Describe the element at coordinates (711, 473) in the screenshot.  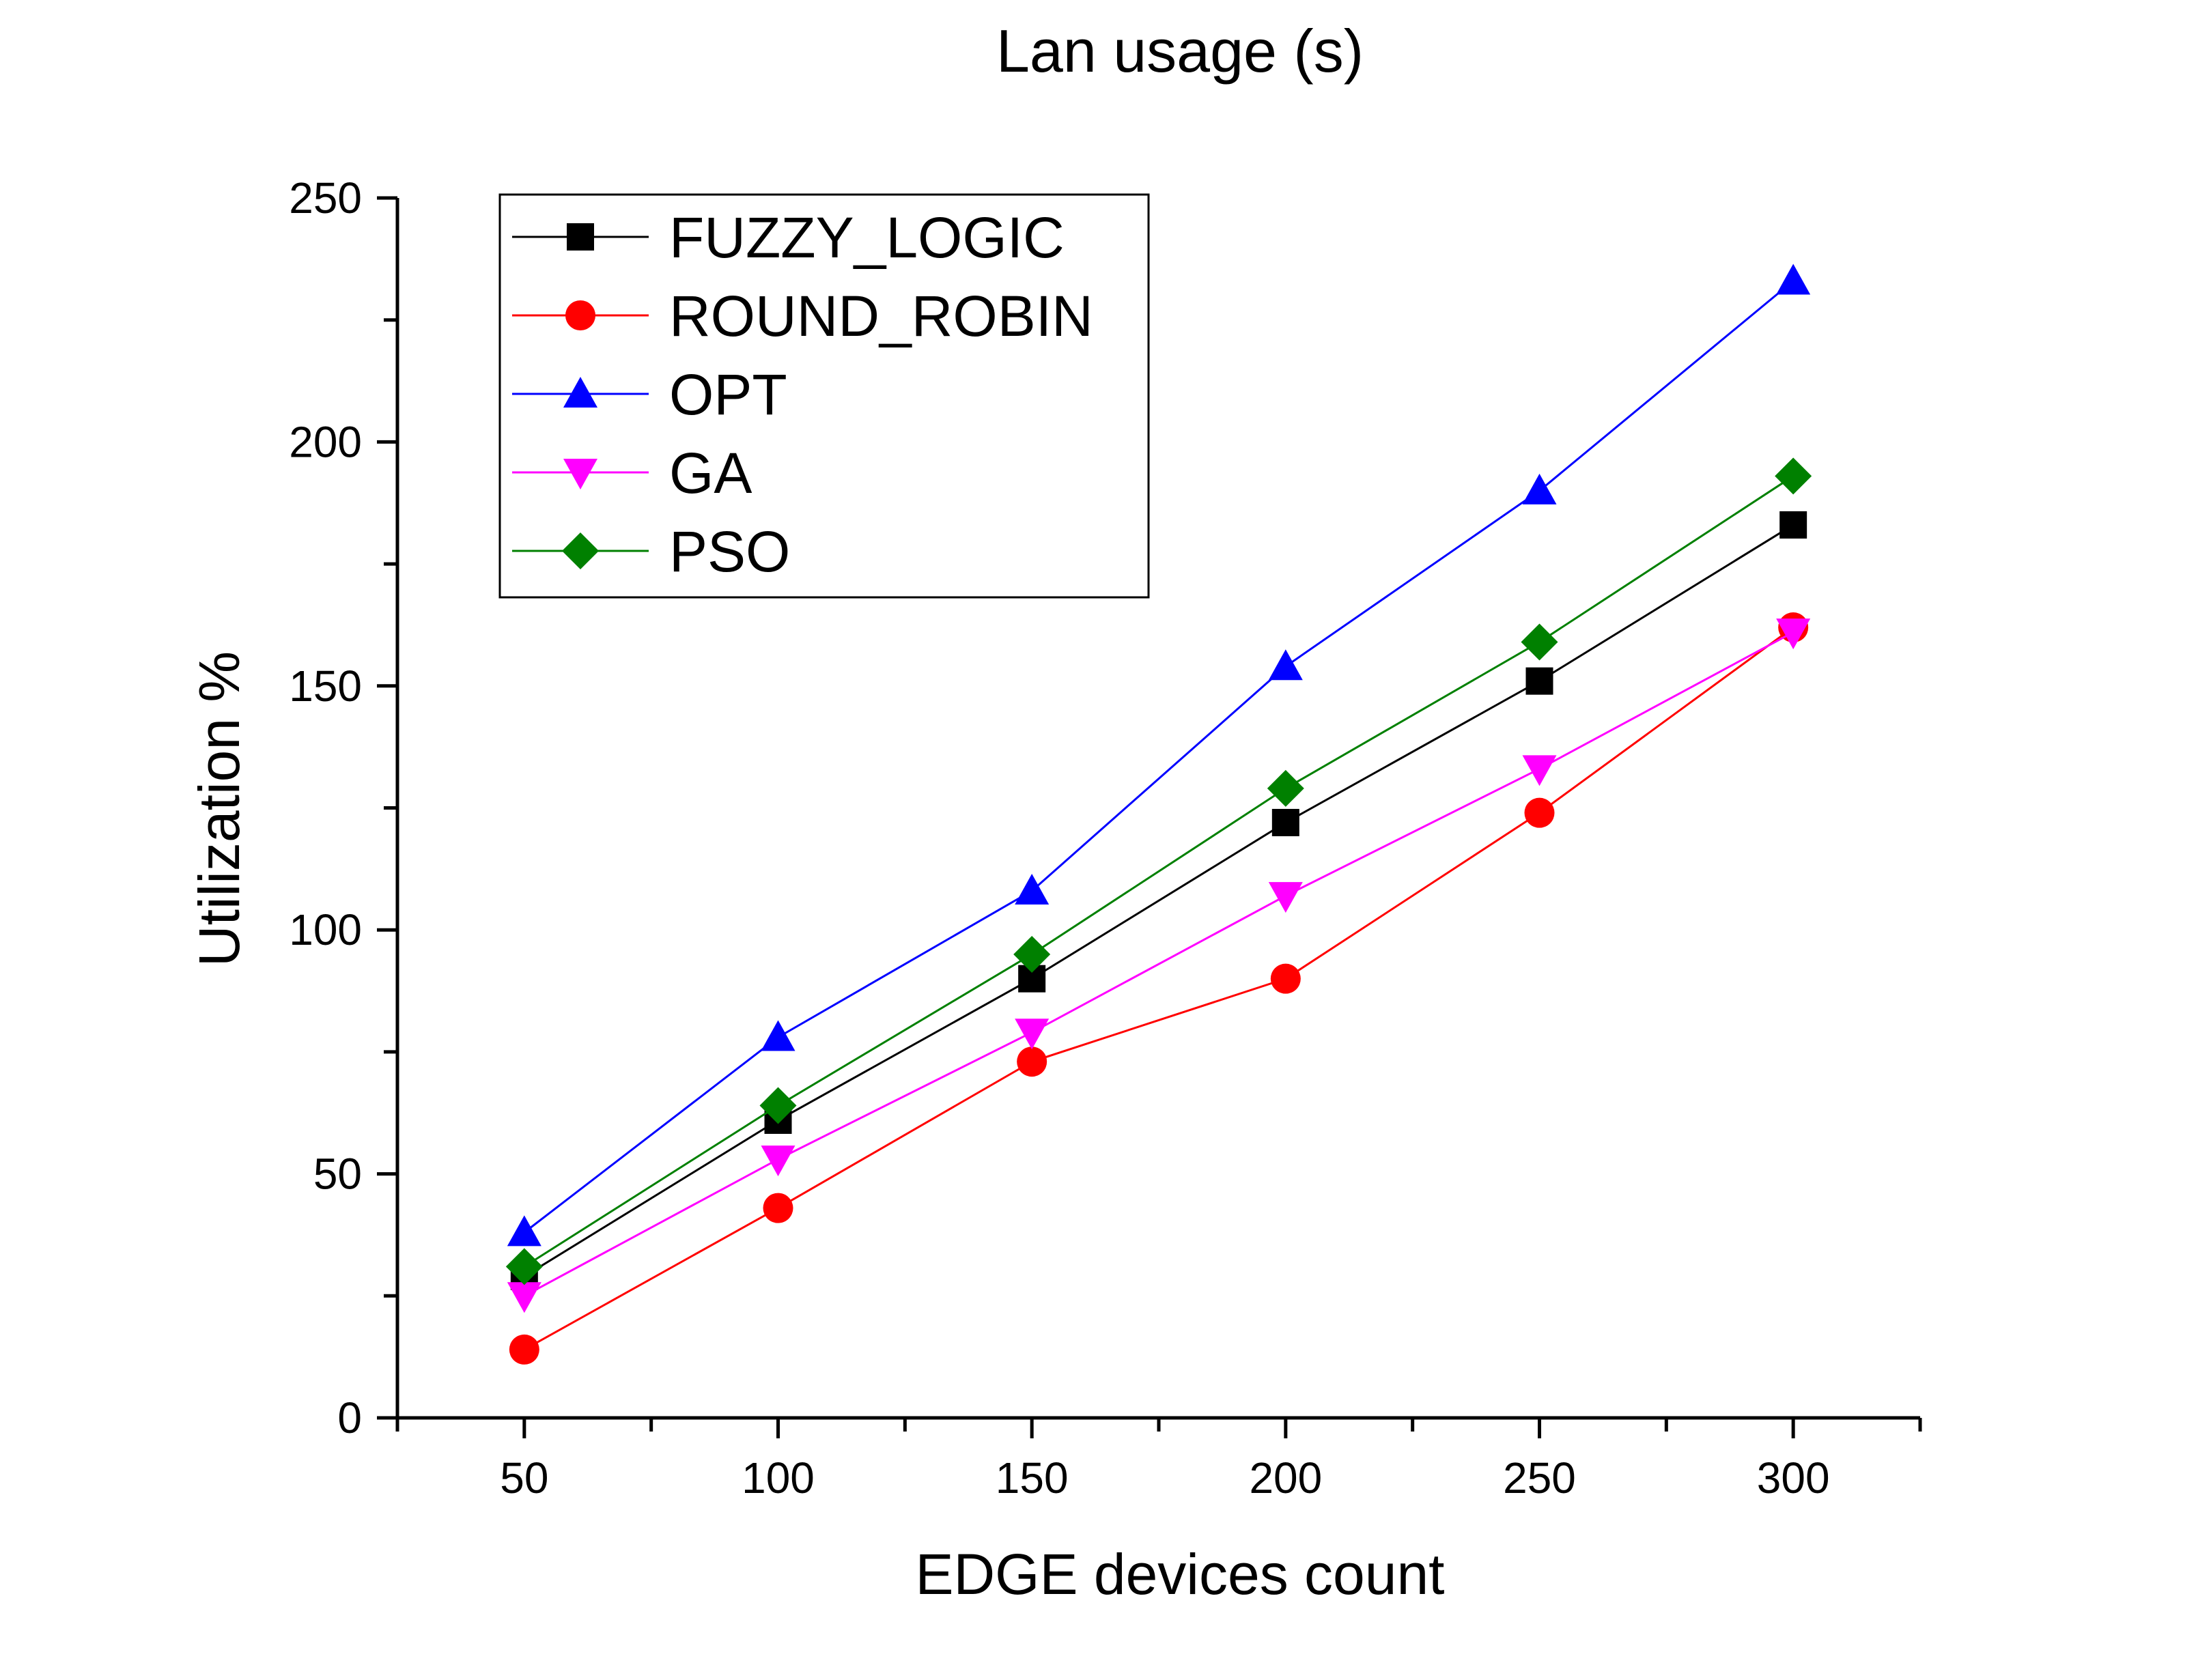
I see `legend-label-ga: GA` at that location.